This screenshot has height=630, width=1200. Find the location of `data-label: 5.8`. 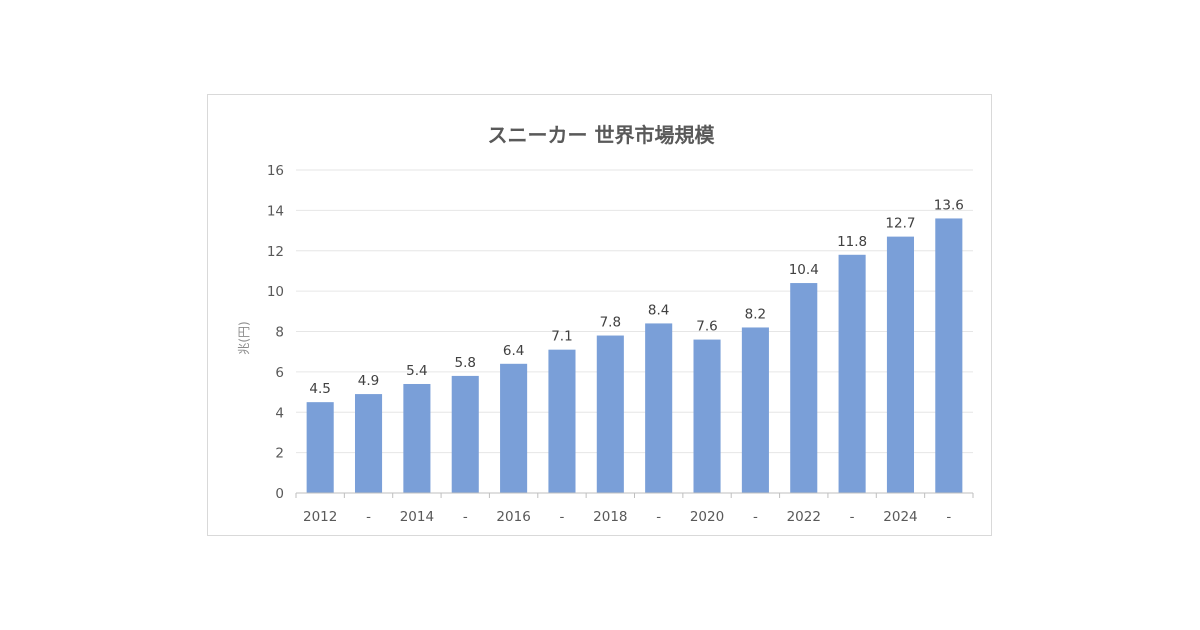

data-label: 5.8 is located at coordinates (465, 363).